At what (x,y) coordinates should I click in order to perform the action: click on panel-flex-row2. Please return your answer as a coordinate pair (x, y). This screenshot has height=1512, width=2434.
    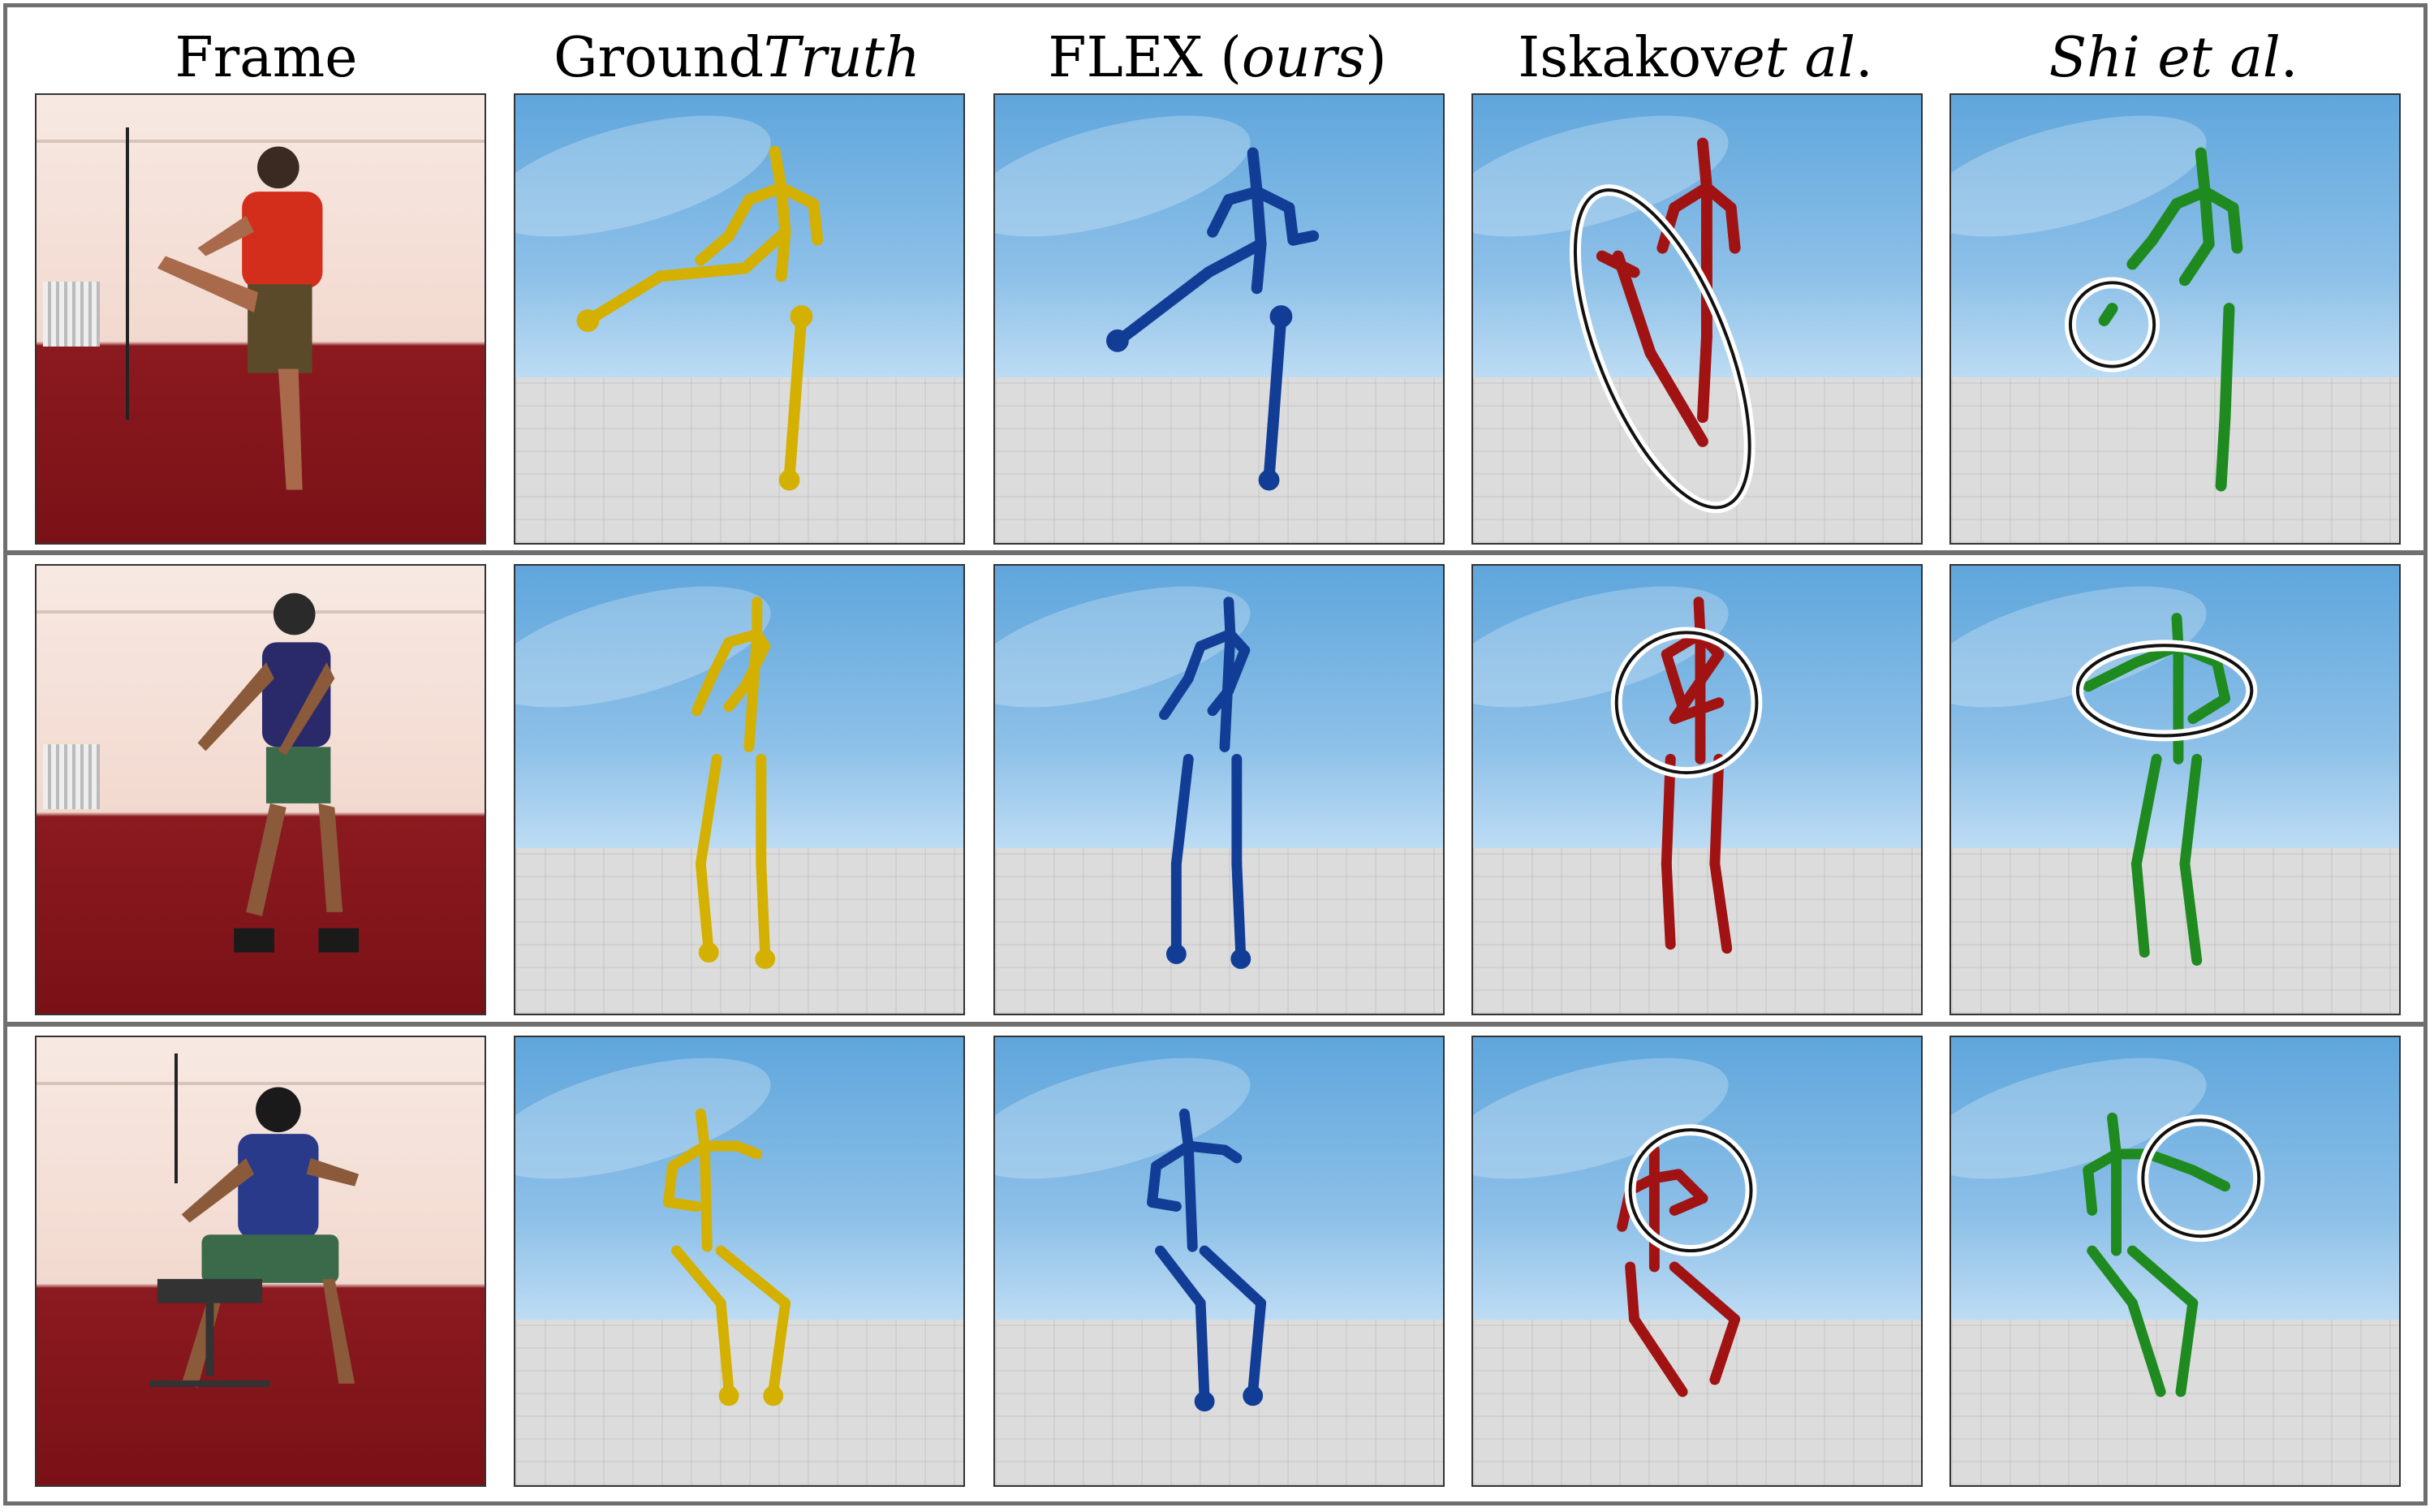
    Looking at the image, I should click on (1219, 790).